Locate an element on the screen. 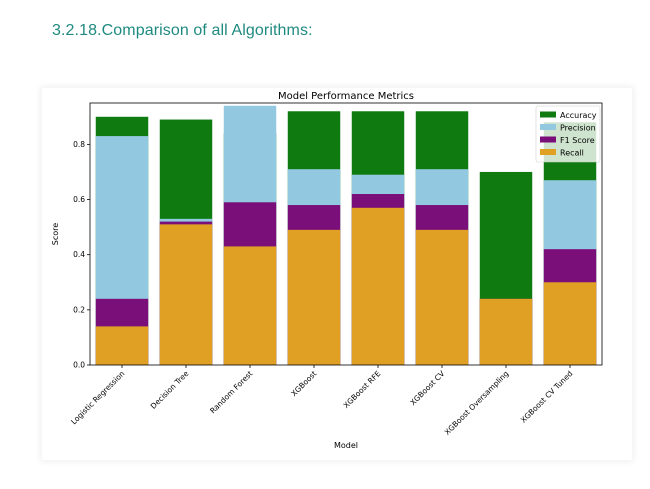  bar-recall-decision-tree is located at coordinates (186, 294).